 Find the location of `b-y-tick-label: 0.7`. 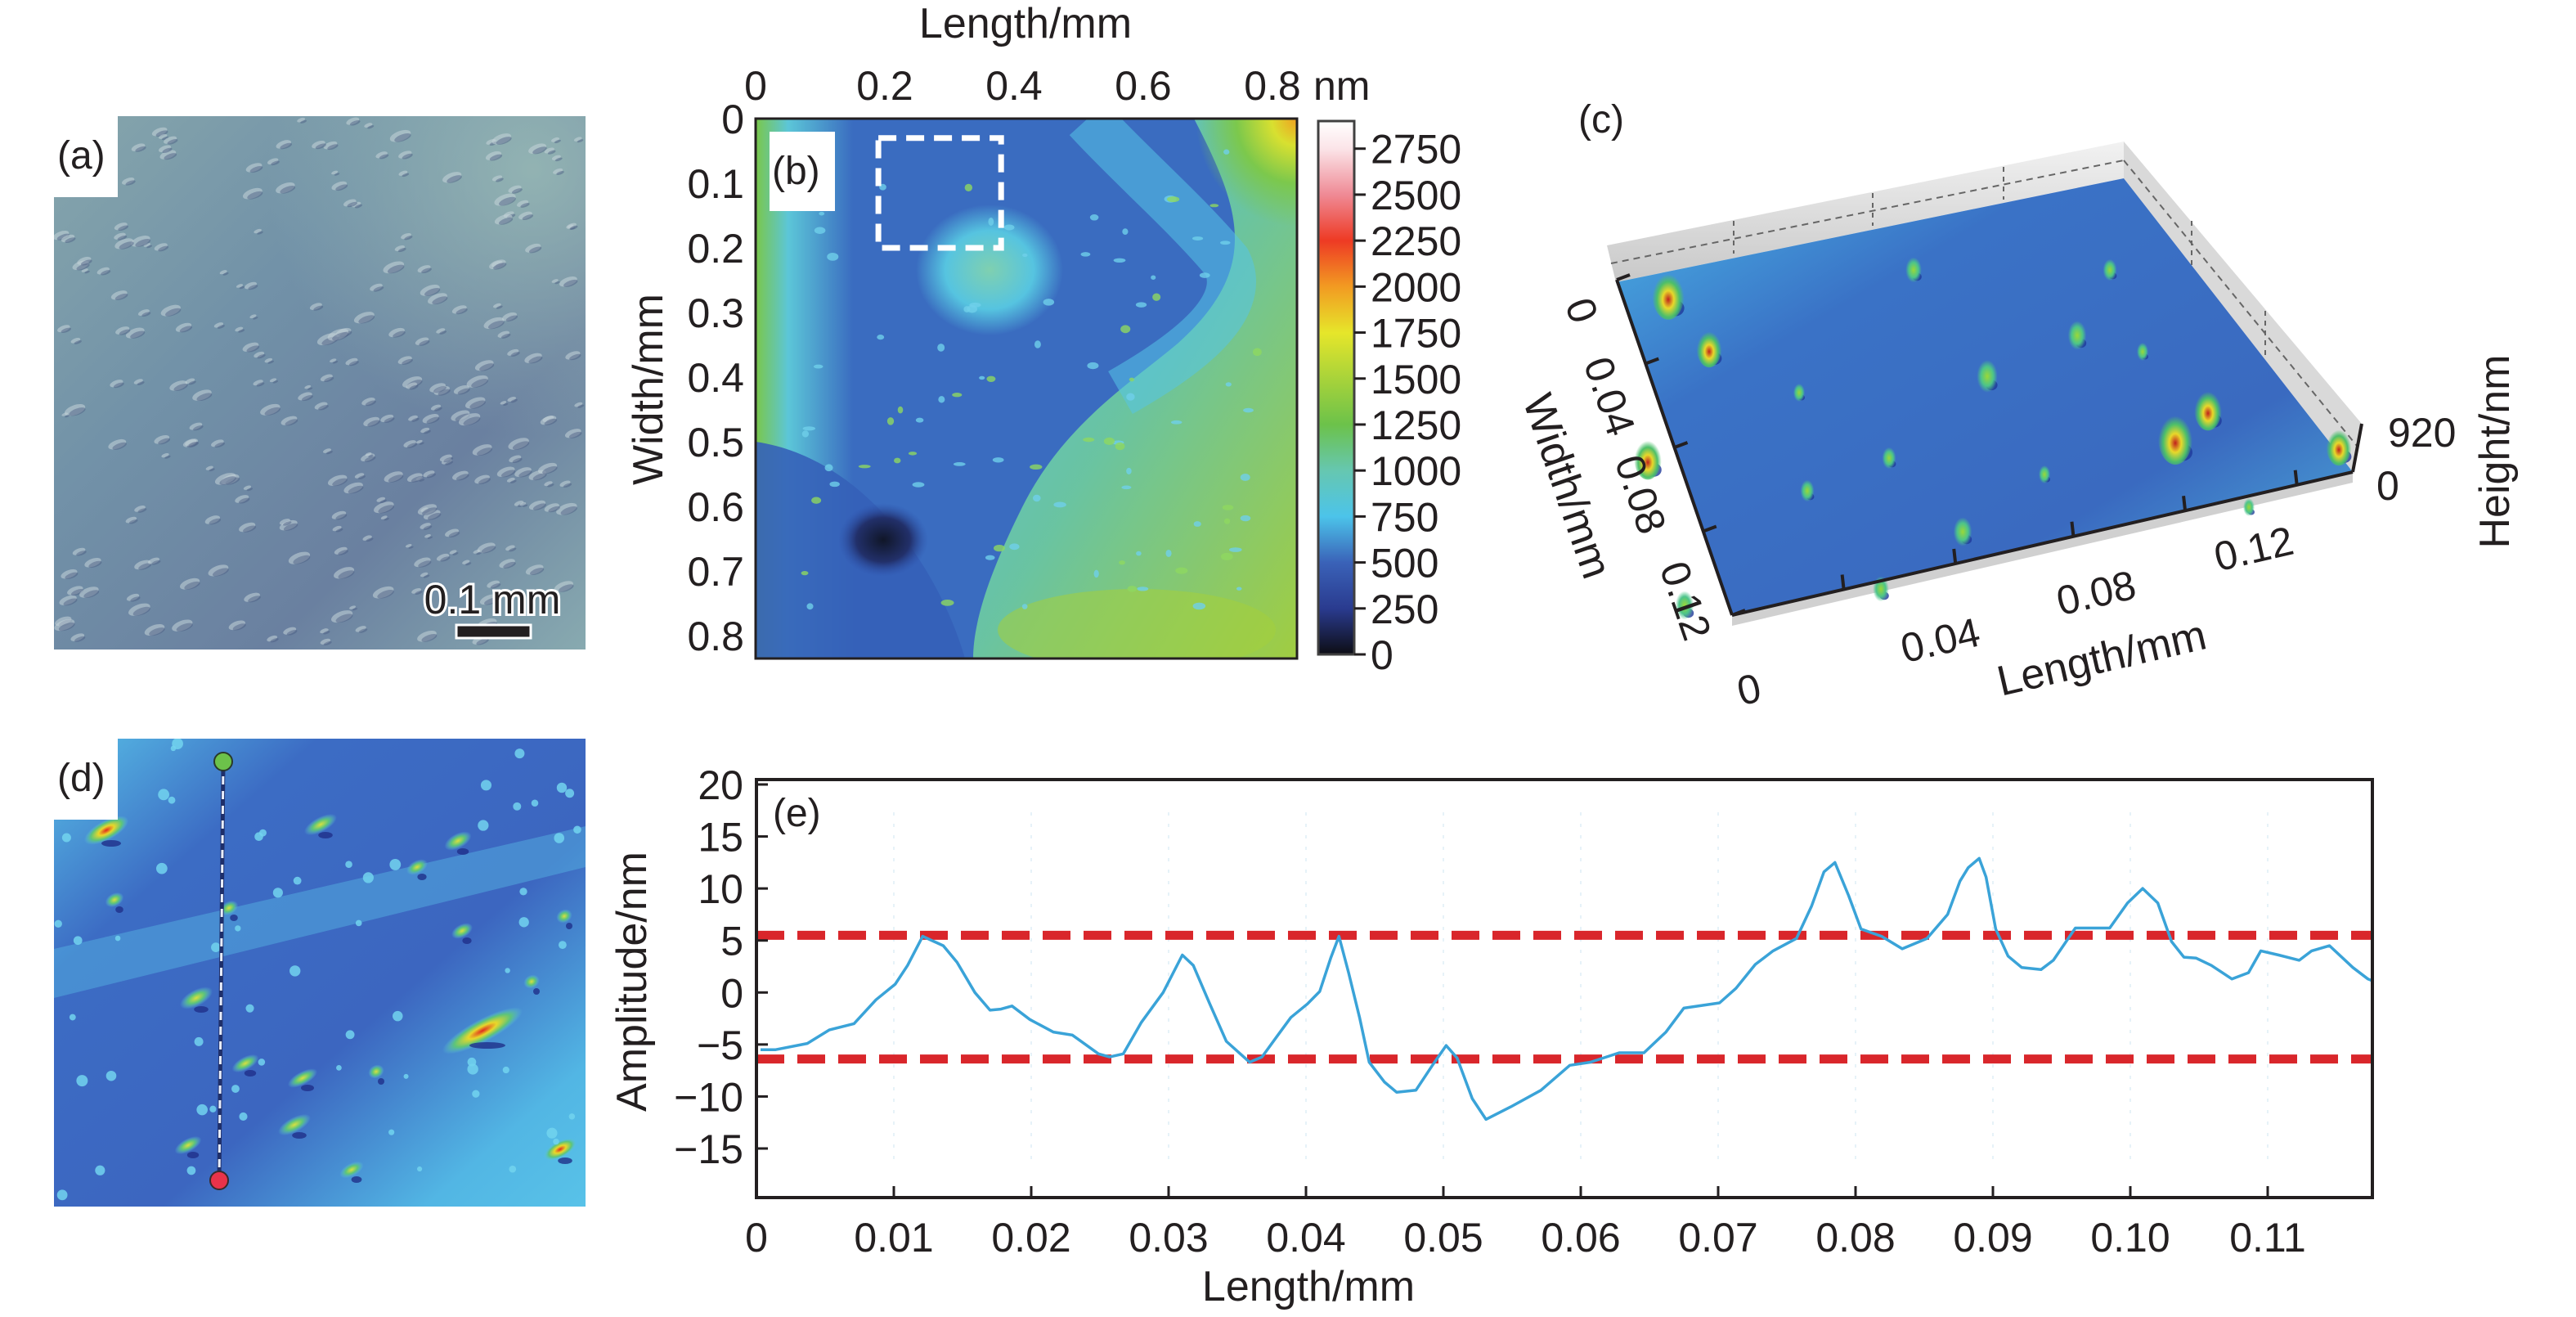

b-y-tick-label: 0.7 is located at coordinates (715, 572).